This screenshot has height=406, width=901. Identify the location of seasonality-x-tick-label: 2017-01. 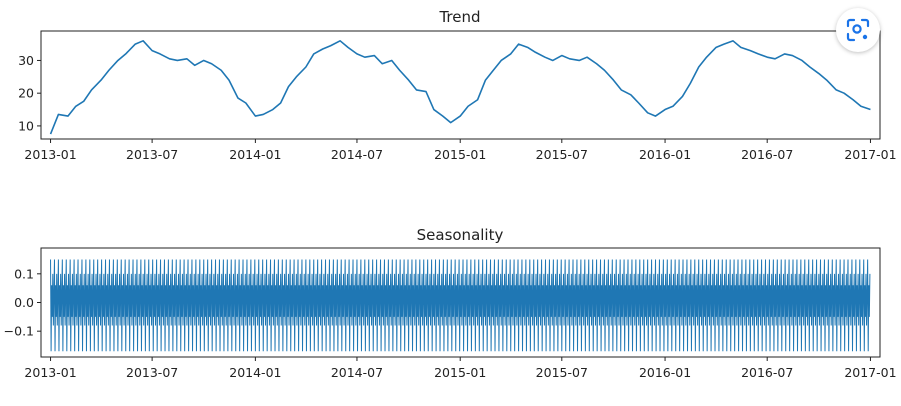
(870, 372).